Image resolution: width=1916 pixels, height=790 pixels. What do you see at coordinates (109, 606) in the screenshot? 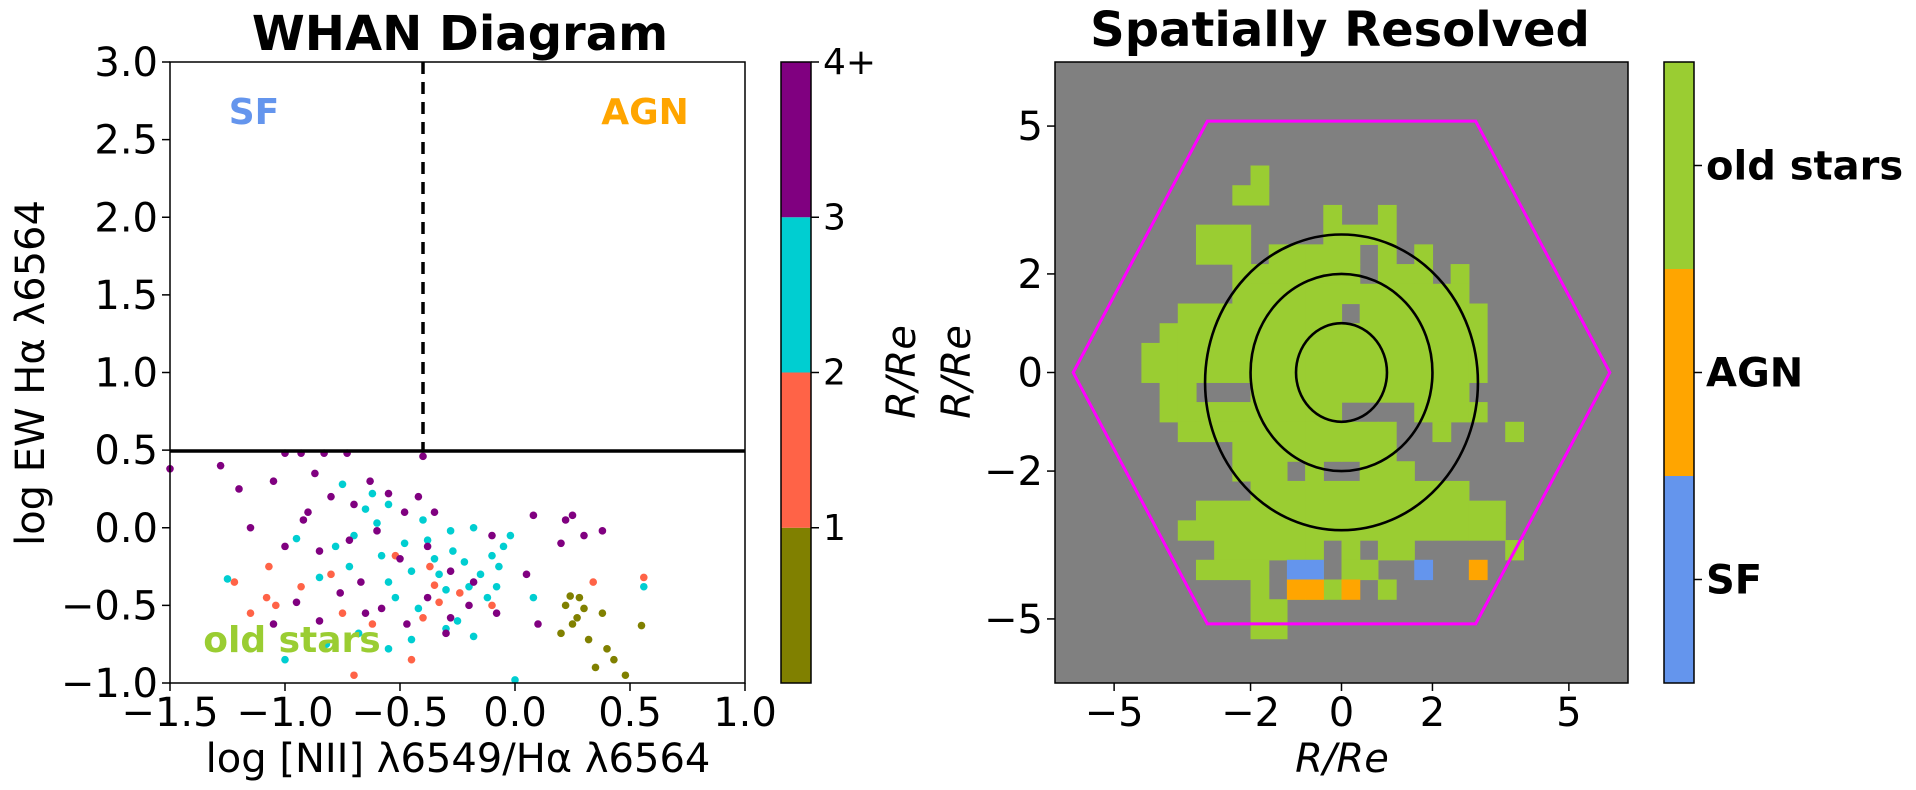
I see `y-tick-label: −0.5` at bounding box center [109, 606].